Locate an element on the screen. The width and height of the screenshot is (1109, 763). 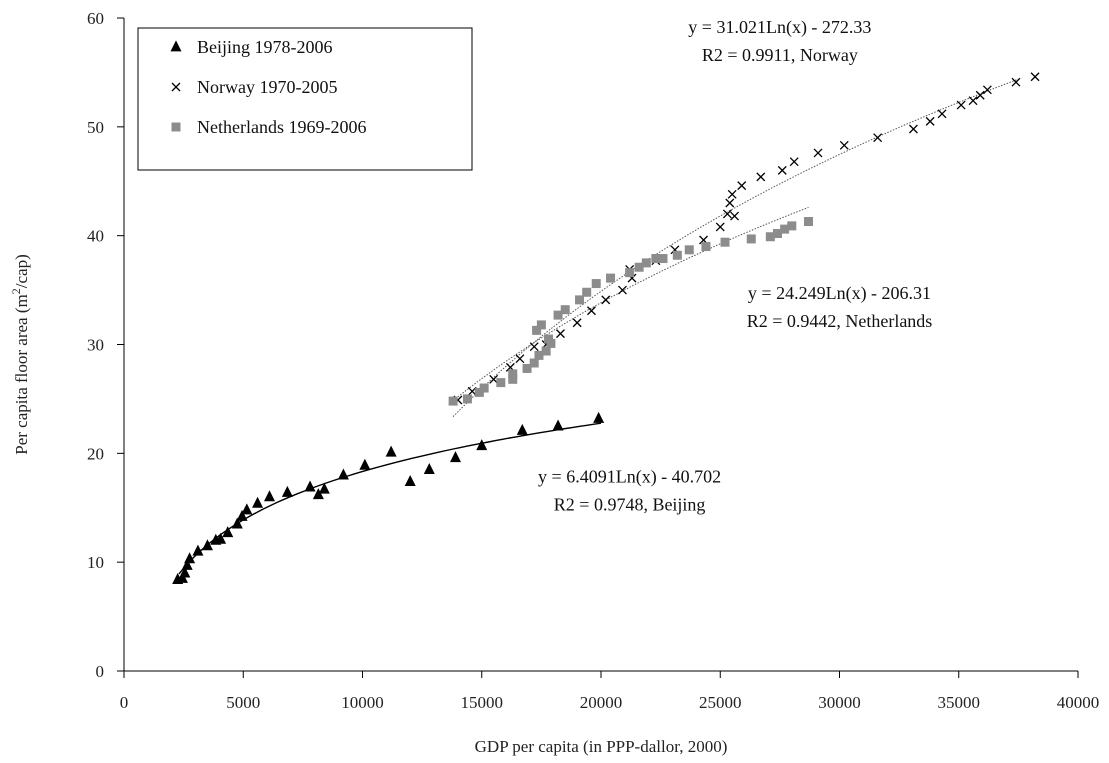
series-triangle is located at coordinates (388, 497).